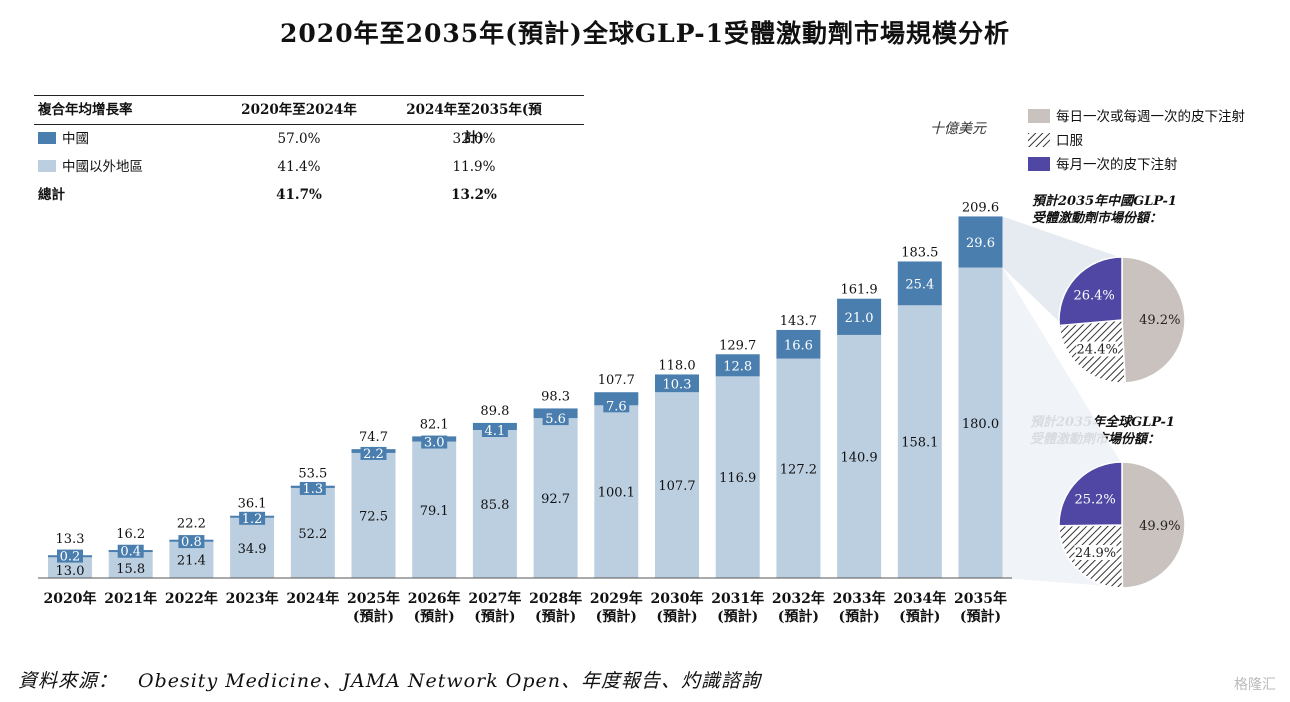 This screenshot has width=1290, height=702. I want to click on cagr-value: 13.2%, so click(474, 195).